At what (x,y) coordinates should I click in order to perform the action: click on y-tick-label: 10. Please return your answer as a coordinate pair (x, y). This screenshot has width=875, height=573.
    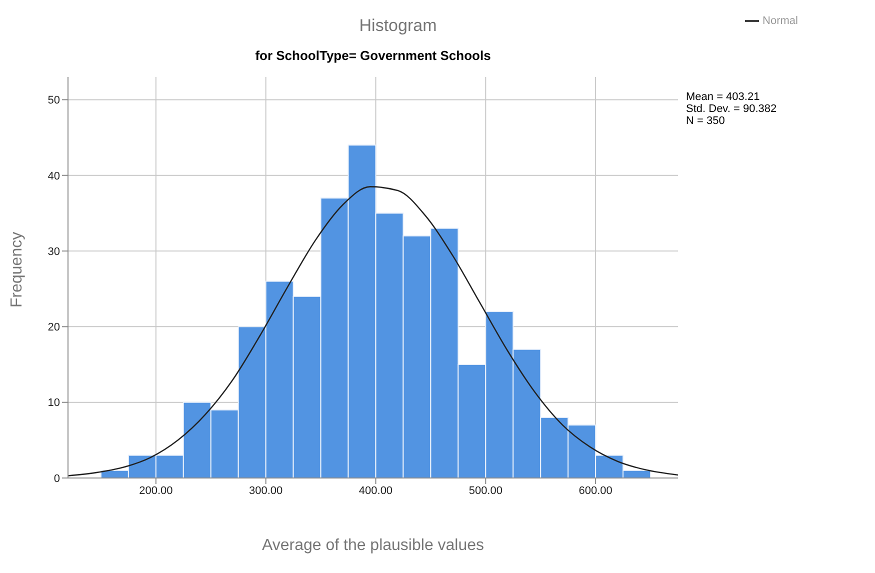
    Looking at the image, I should click on (54, 403).